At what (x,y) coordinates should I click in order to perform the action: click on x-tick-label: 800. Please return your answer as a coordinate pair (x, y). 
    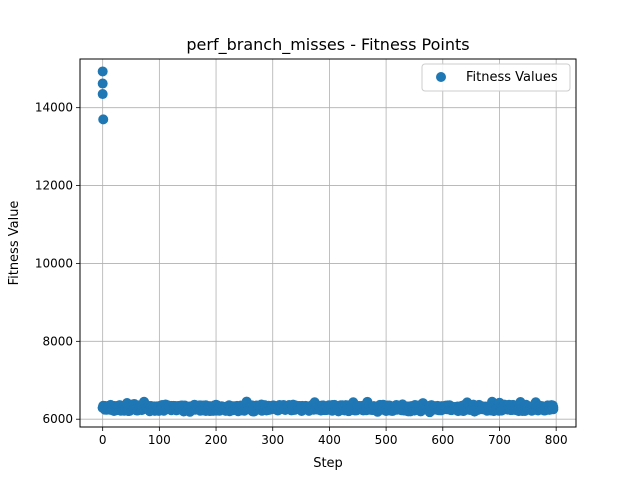
    Looking at the image, I should click on (556, 440).